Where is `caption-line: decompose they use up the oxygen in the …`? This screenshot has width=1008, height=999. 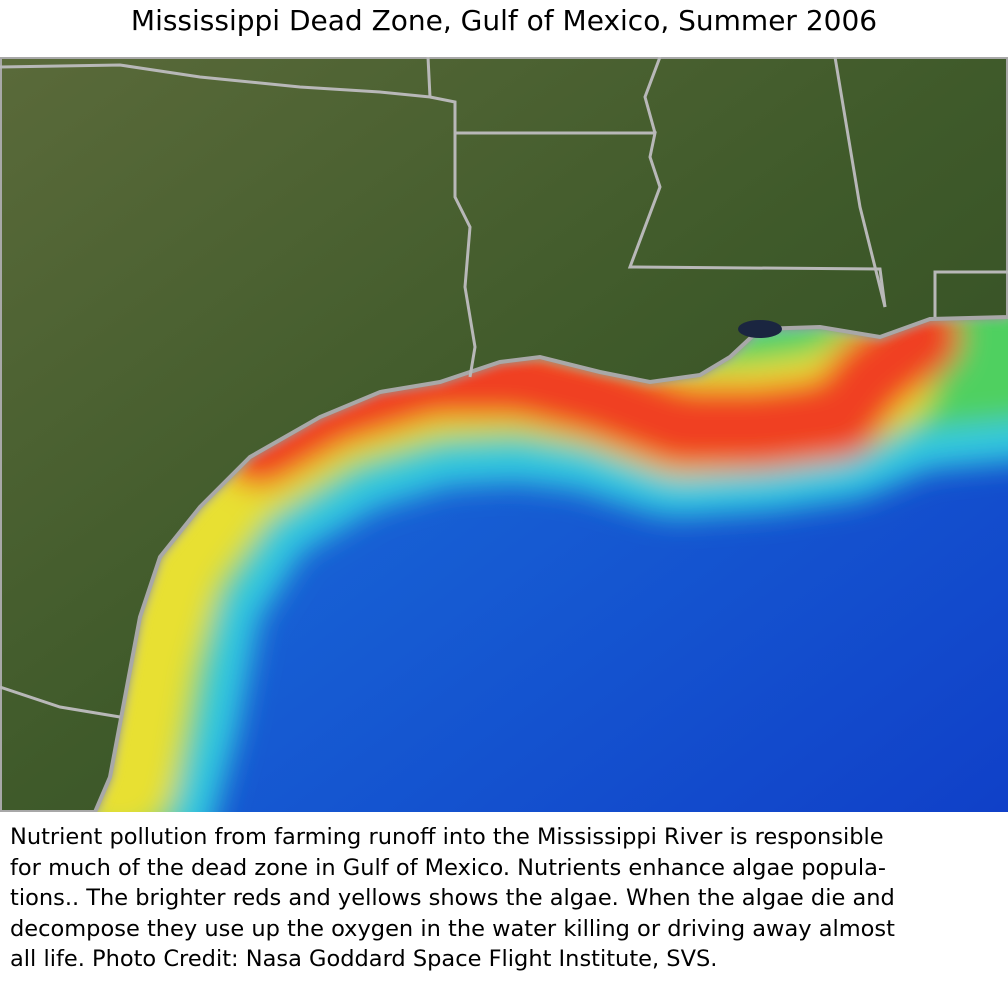 caption-line: decompose they use up the oxygen in the … is located at coordinates (452, 928).